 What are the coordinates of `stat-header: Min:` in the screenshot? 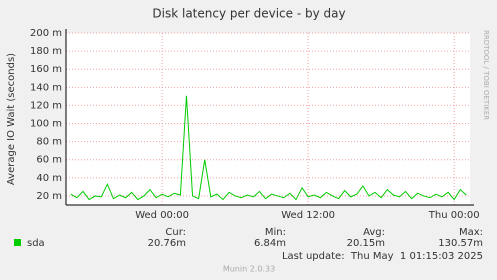 It's located at (275, 232).